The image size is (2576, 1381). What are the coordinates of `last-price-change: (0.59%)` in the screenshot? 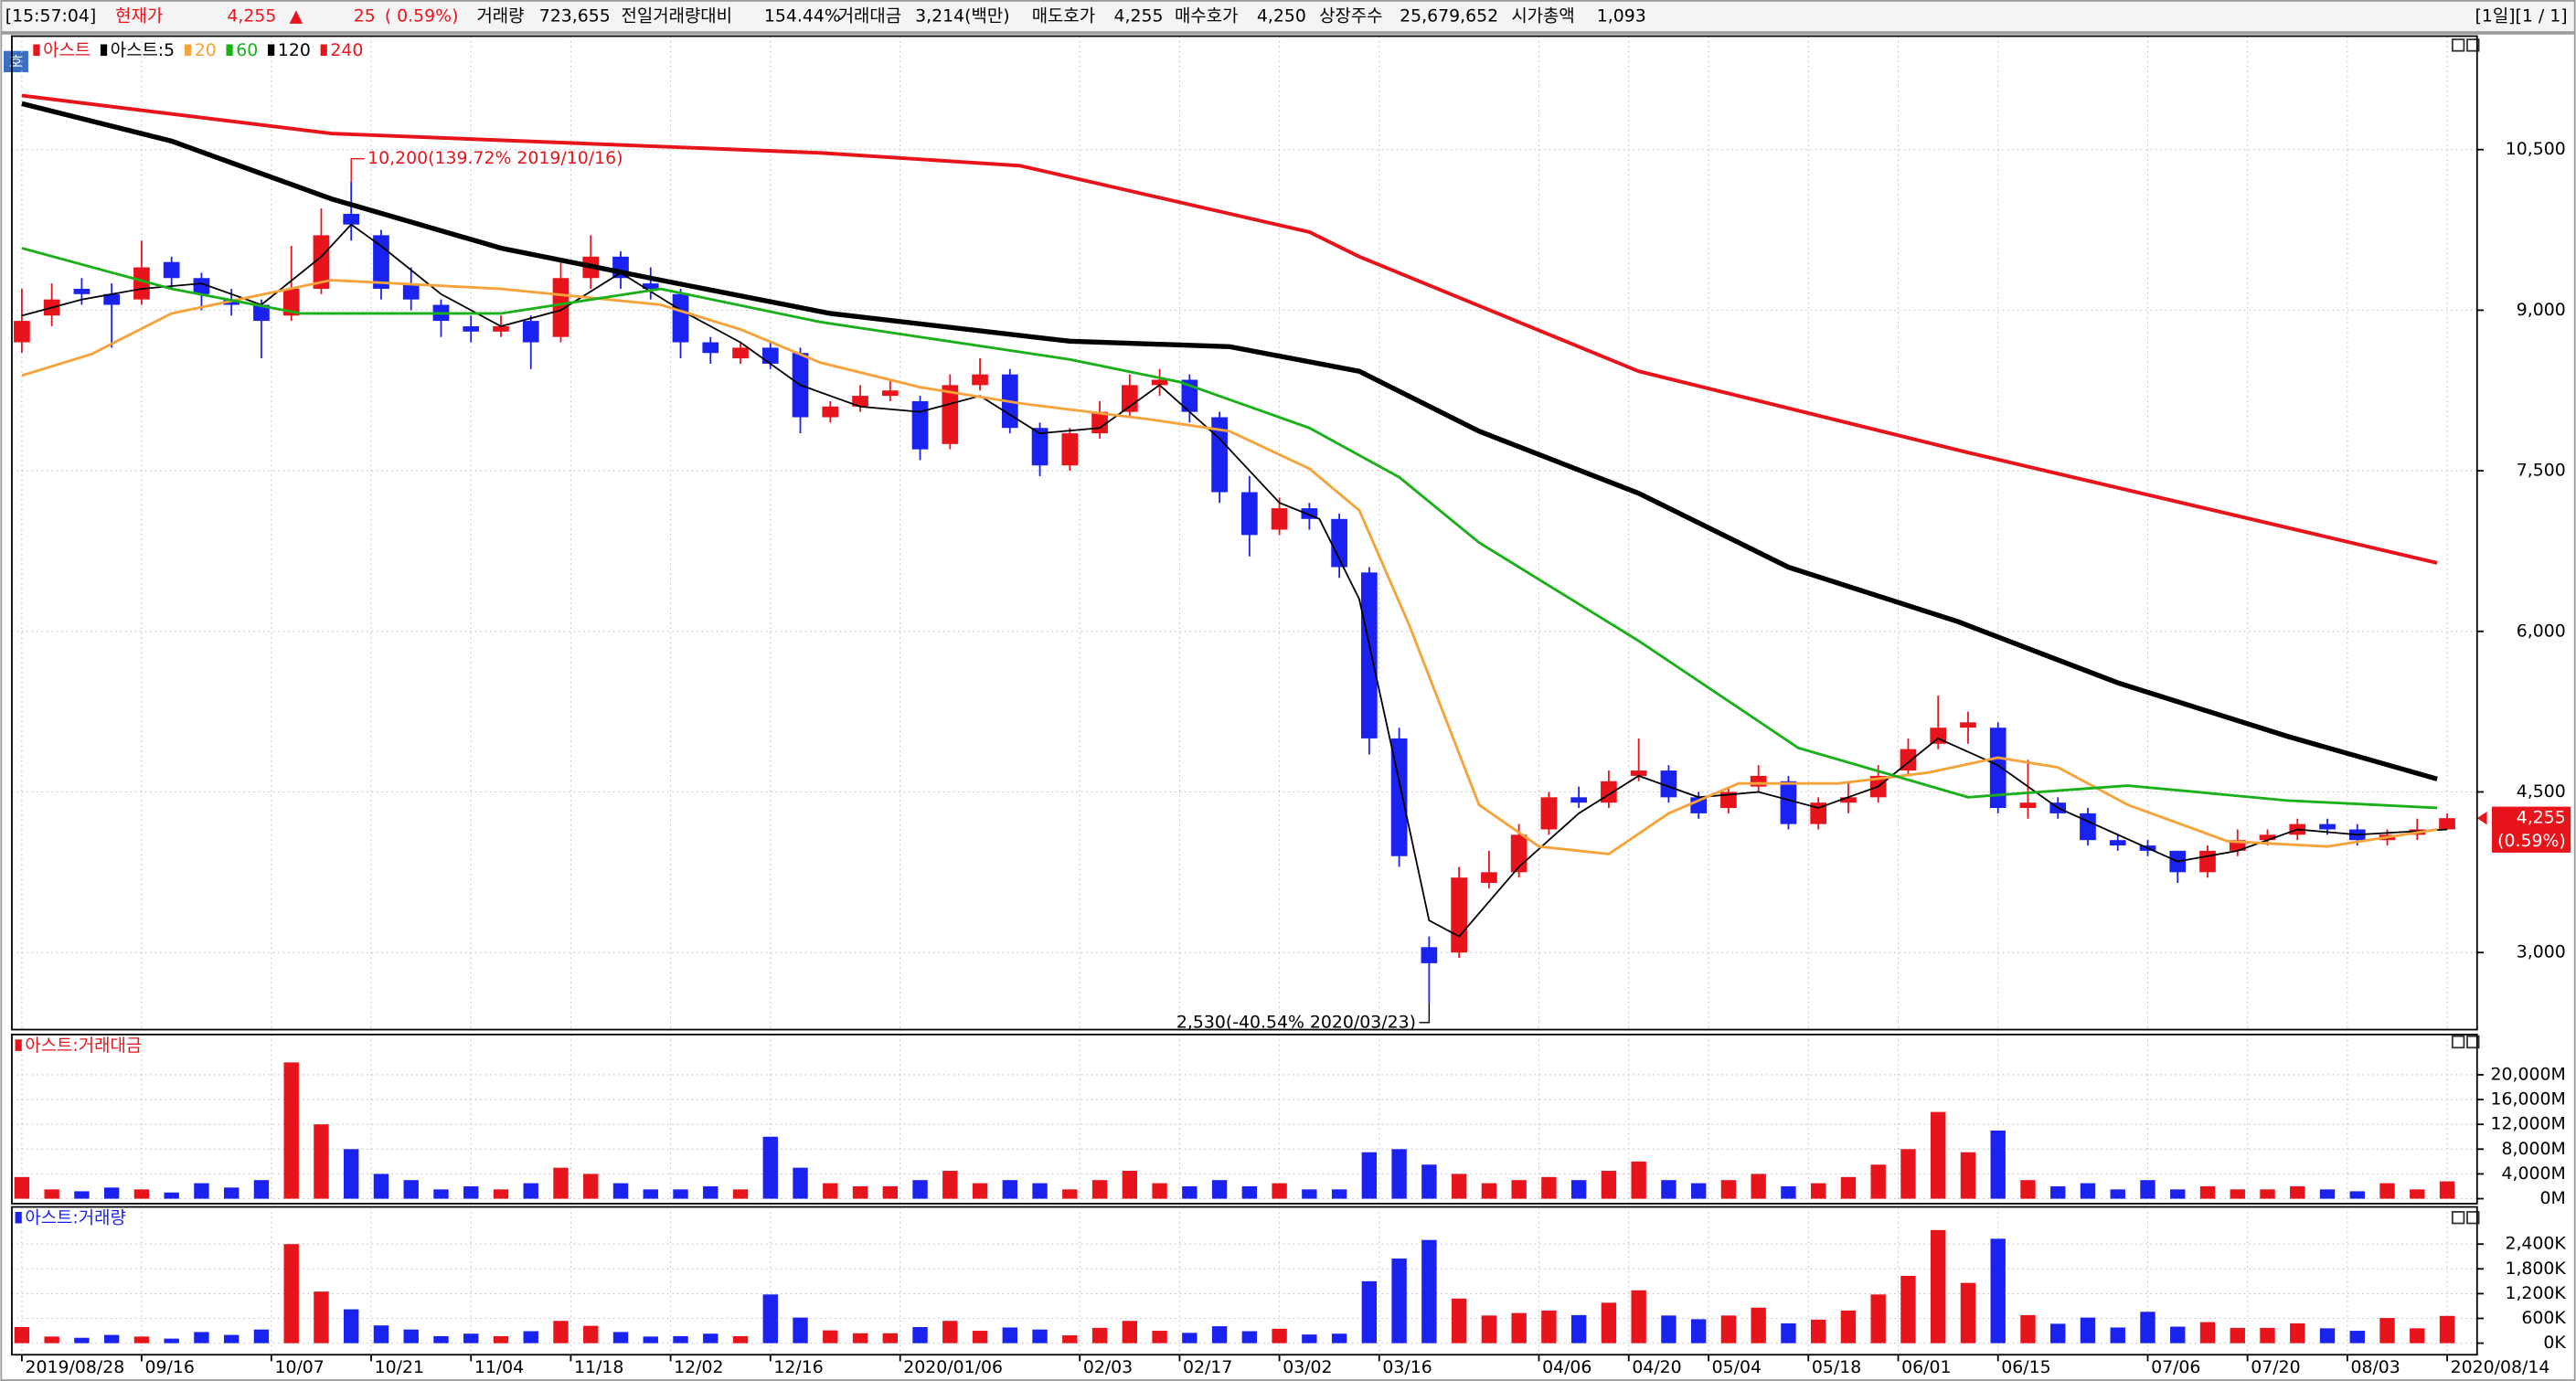 It's located at (2531, 841).